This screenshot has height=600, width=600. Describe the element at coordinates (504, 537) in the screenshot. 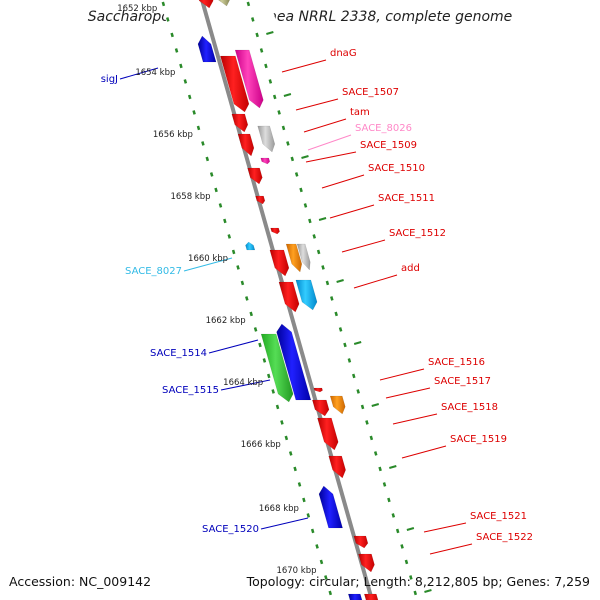

I see `gene-label-forward: SACE_1522` at that location.